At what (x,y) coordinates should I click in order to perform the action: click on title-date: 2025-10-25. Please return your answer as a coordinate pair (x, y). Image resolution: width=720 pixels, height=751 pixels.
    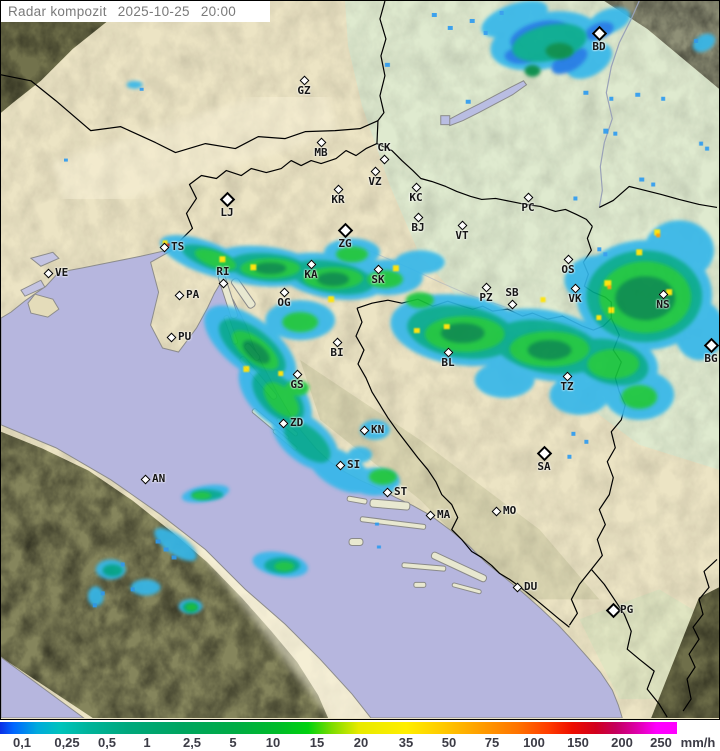
    Looking at the image, I should click on (153, 11).